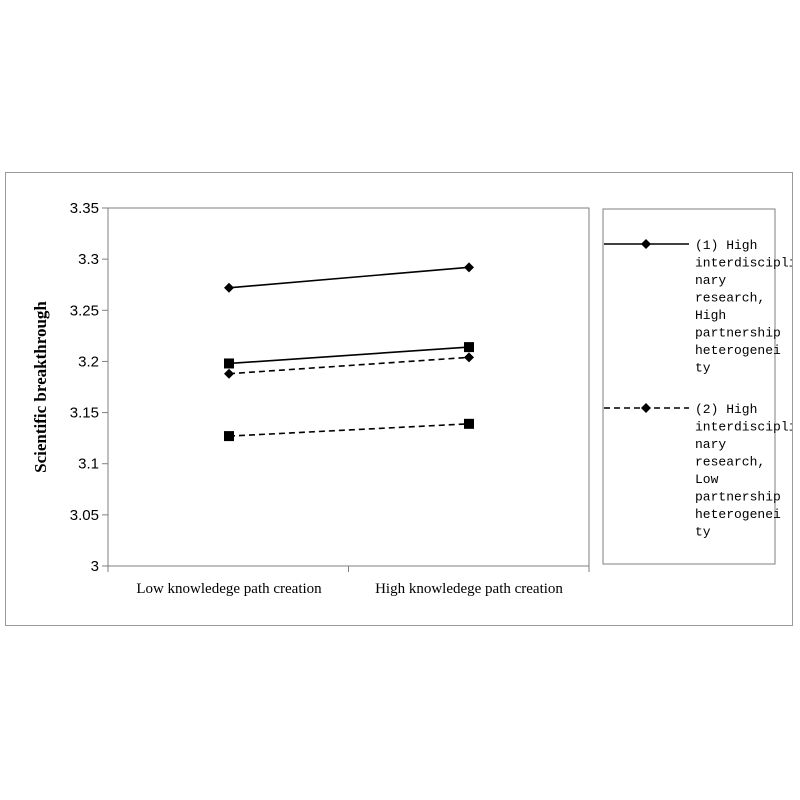 The image size is (800, 800). Describe the element at coordinates (84, 208) in the screenshot. I see `y-tick-label: 3.35` at that location.